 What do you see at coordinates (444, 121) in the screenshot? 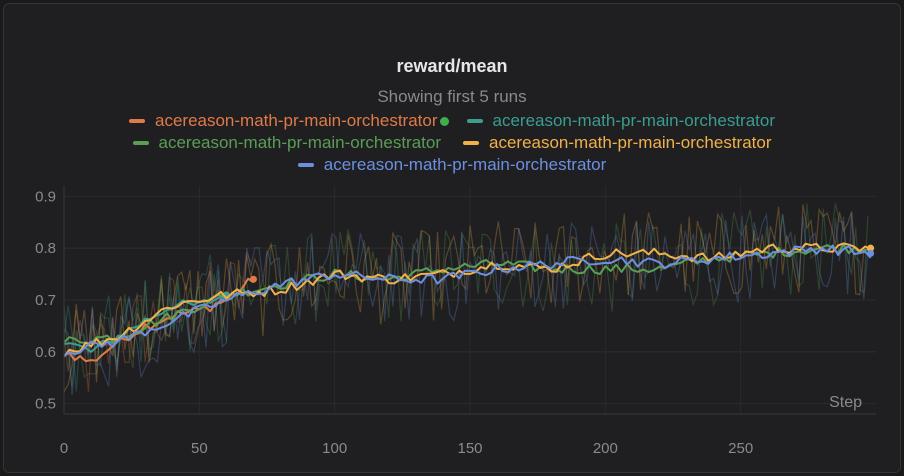
I see `status-dot-icon` at bounding box center [444, 121].